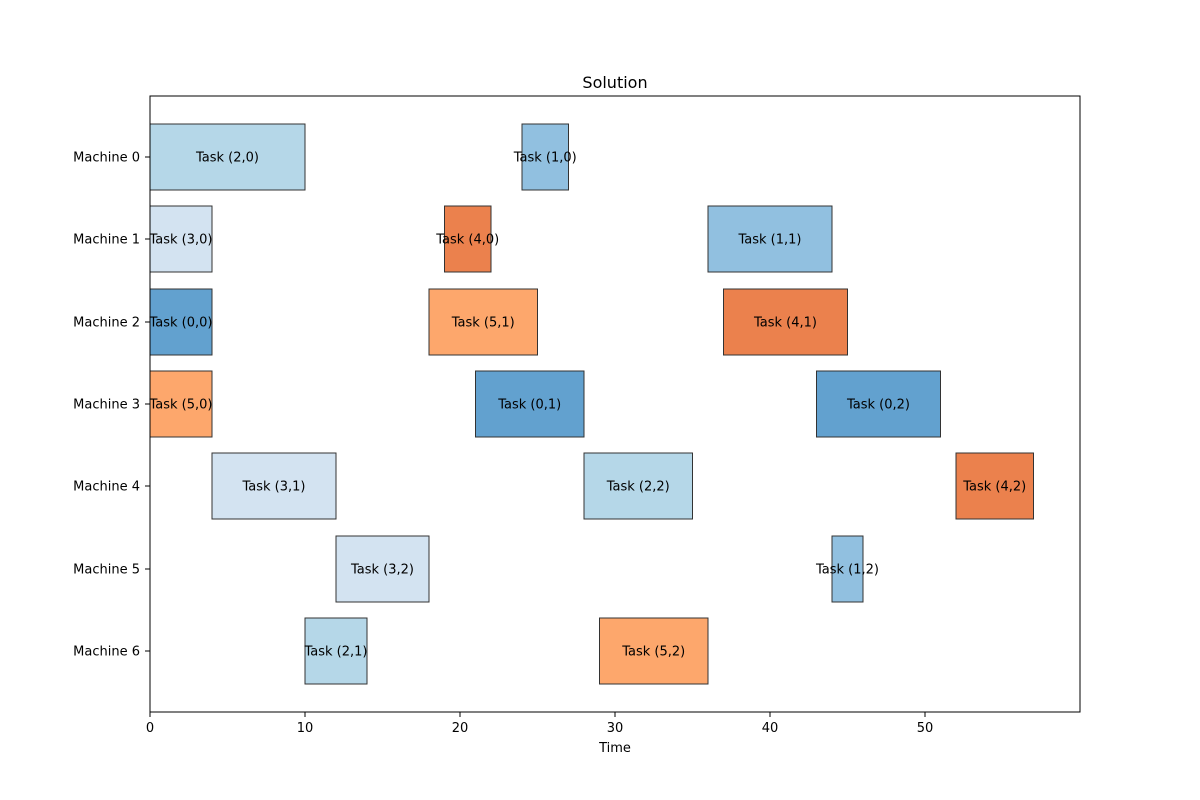 The width and height of the screenshot is (1200, 800). I want to click on task-label: Task (2,0), so click(227, 158).